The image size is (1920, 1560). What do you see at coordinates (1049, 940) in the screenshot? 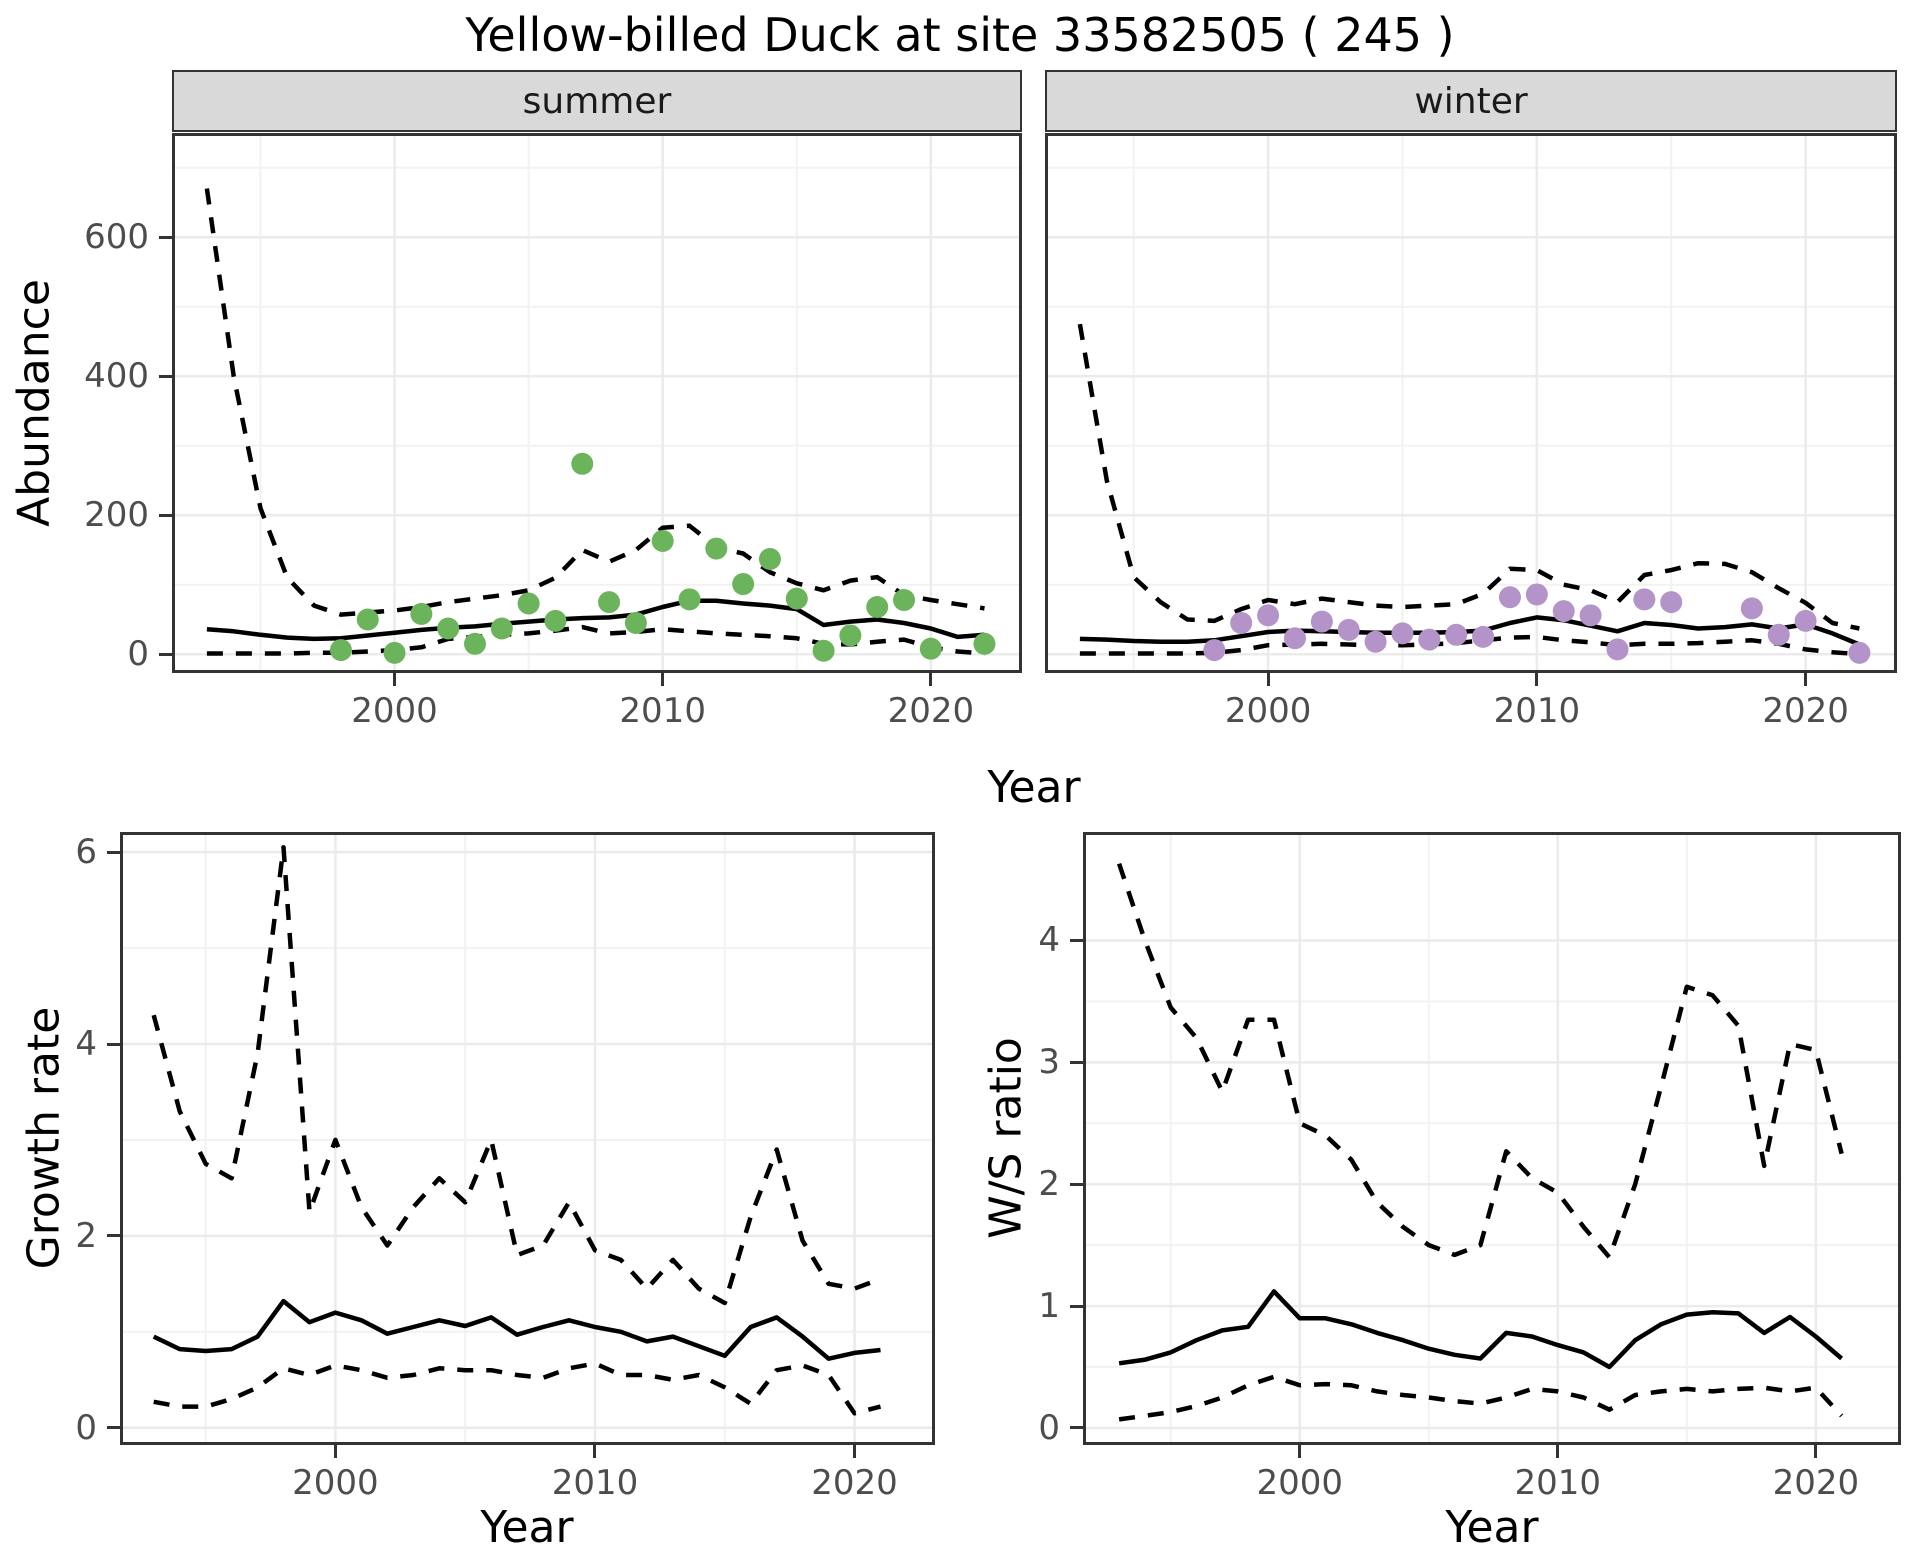
I see `y-tick-label: 4` at bounding box center [1049, 940].